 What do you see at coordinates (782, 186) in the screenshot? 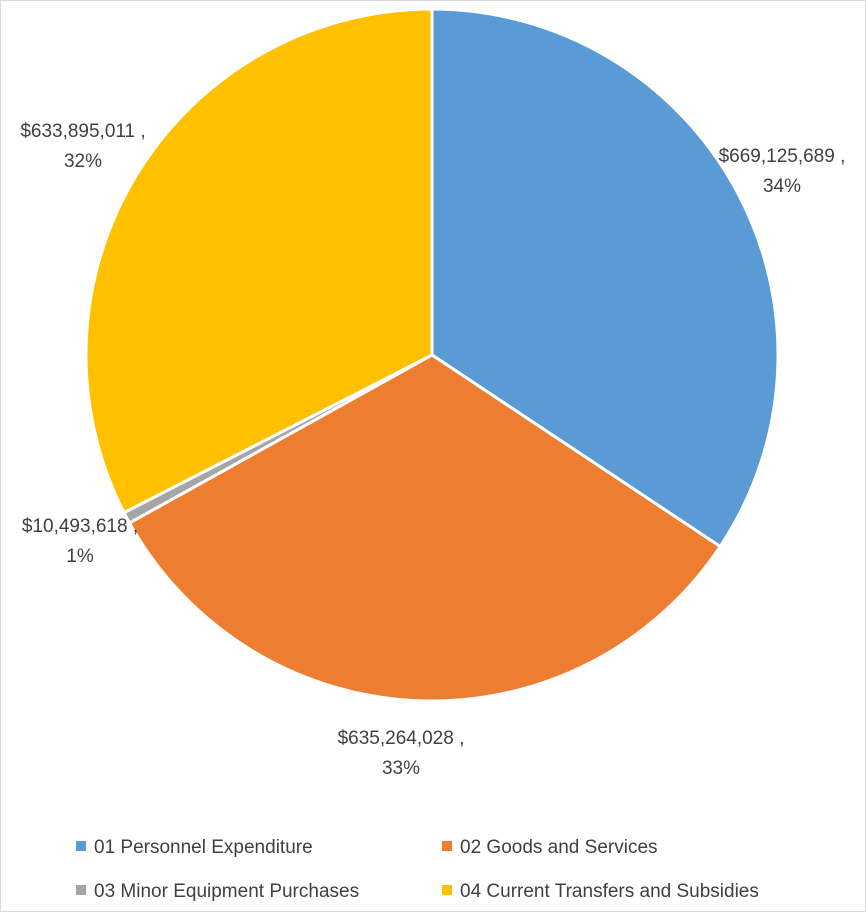
I see `slice-percent-label: 34%` at bounding box center [782, 186].